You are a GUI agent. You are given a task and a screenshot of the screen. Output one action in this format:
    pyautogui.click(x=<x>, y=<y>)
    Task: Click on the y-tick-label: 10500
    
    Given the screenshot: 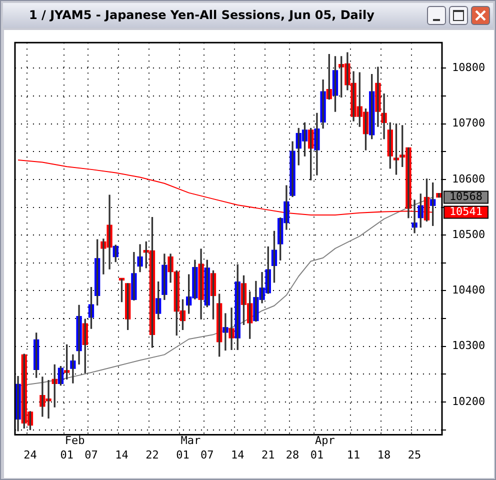 What is the action you would take?
    pyautogui.click(x=469, y=234)
    